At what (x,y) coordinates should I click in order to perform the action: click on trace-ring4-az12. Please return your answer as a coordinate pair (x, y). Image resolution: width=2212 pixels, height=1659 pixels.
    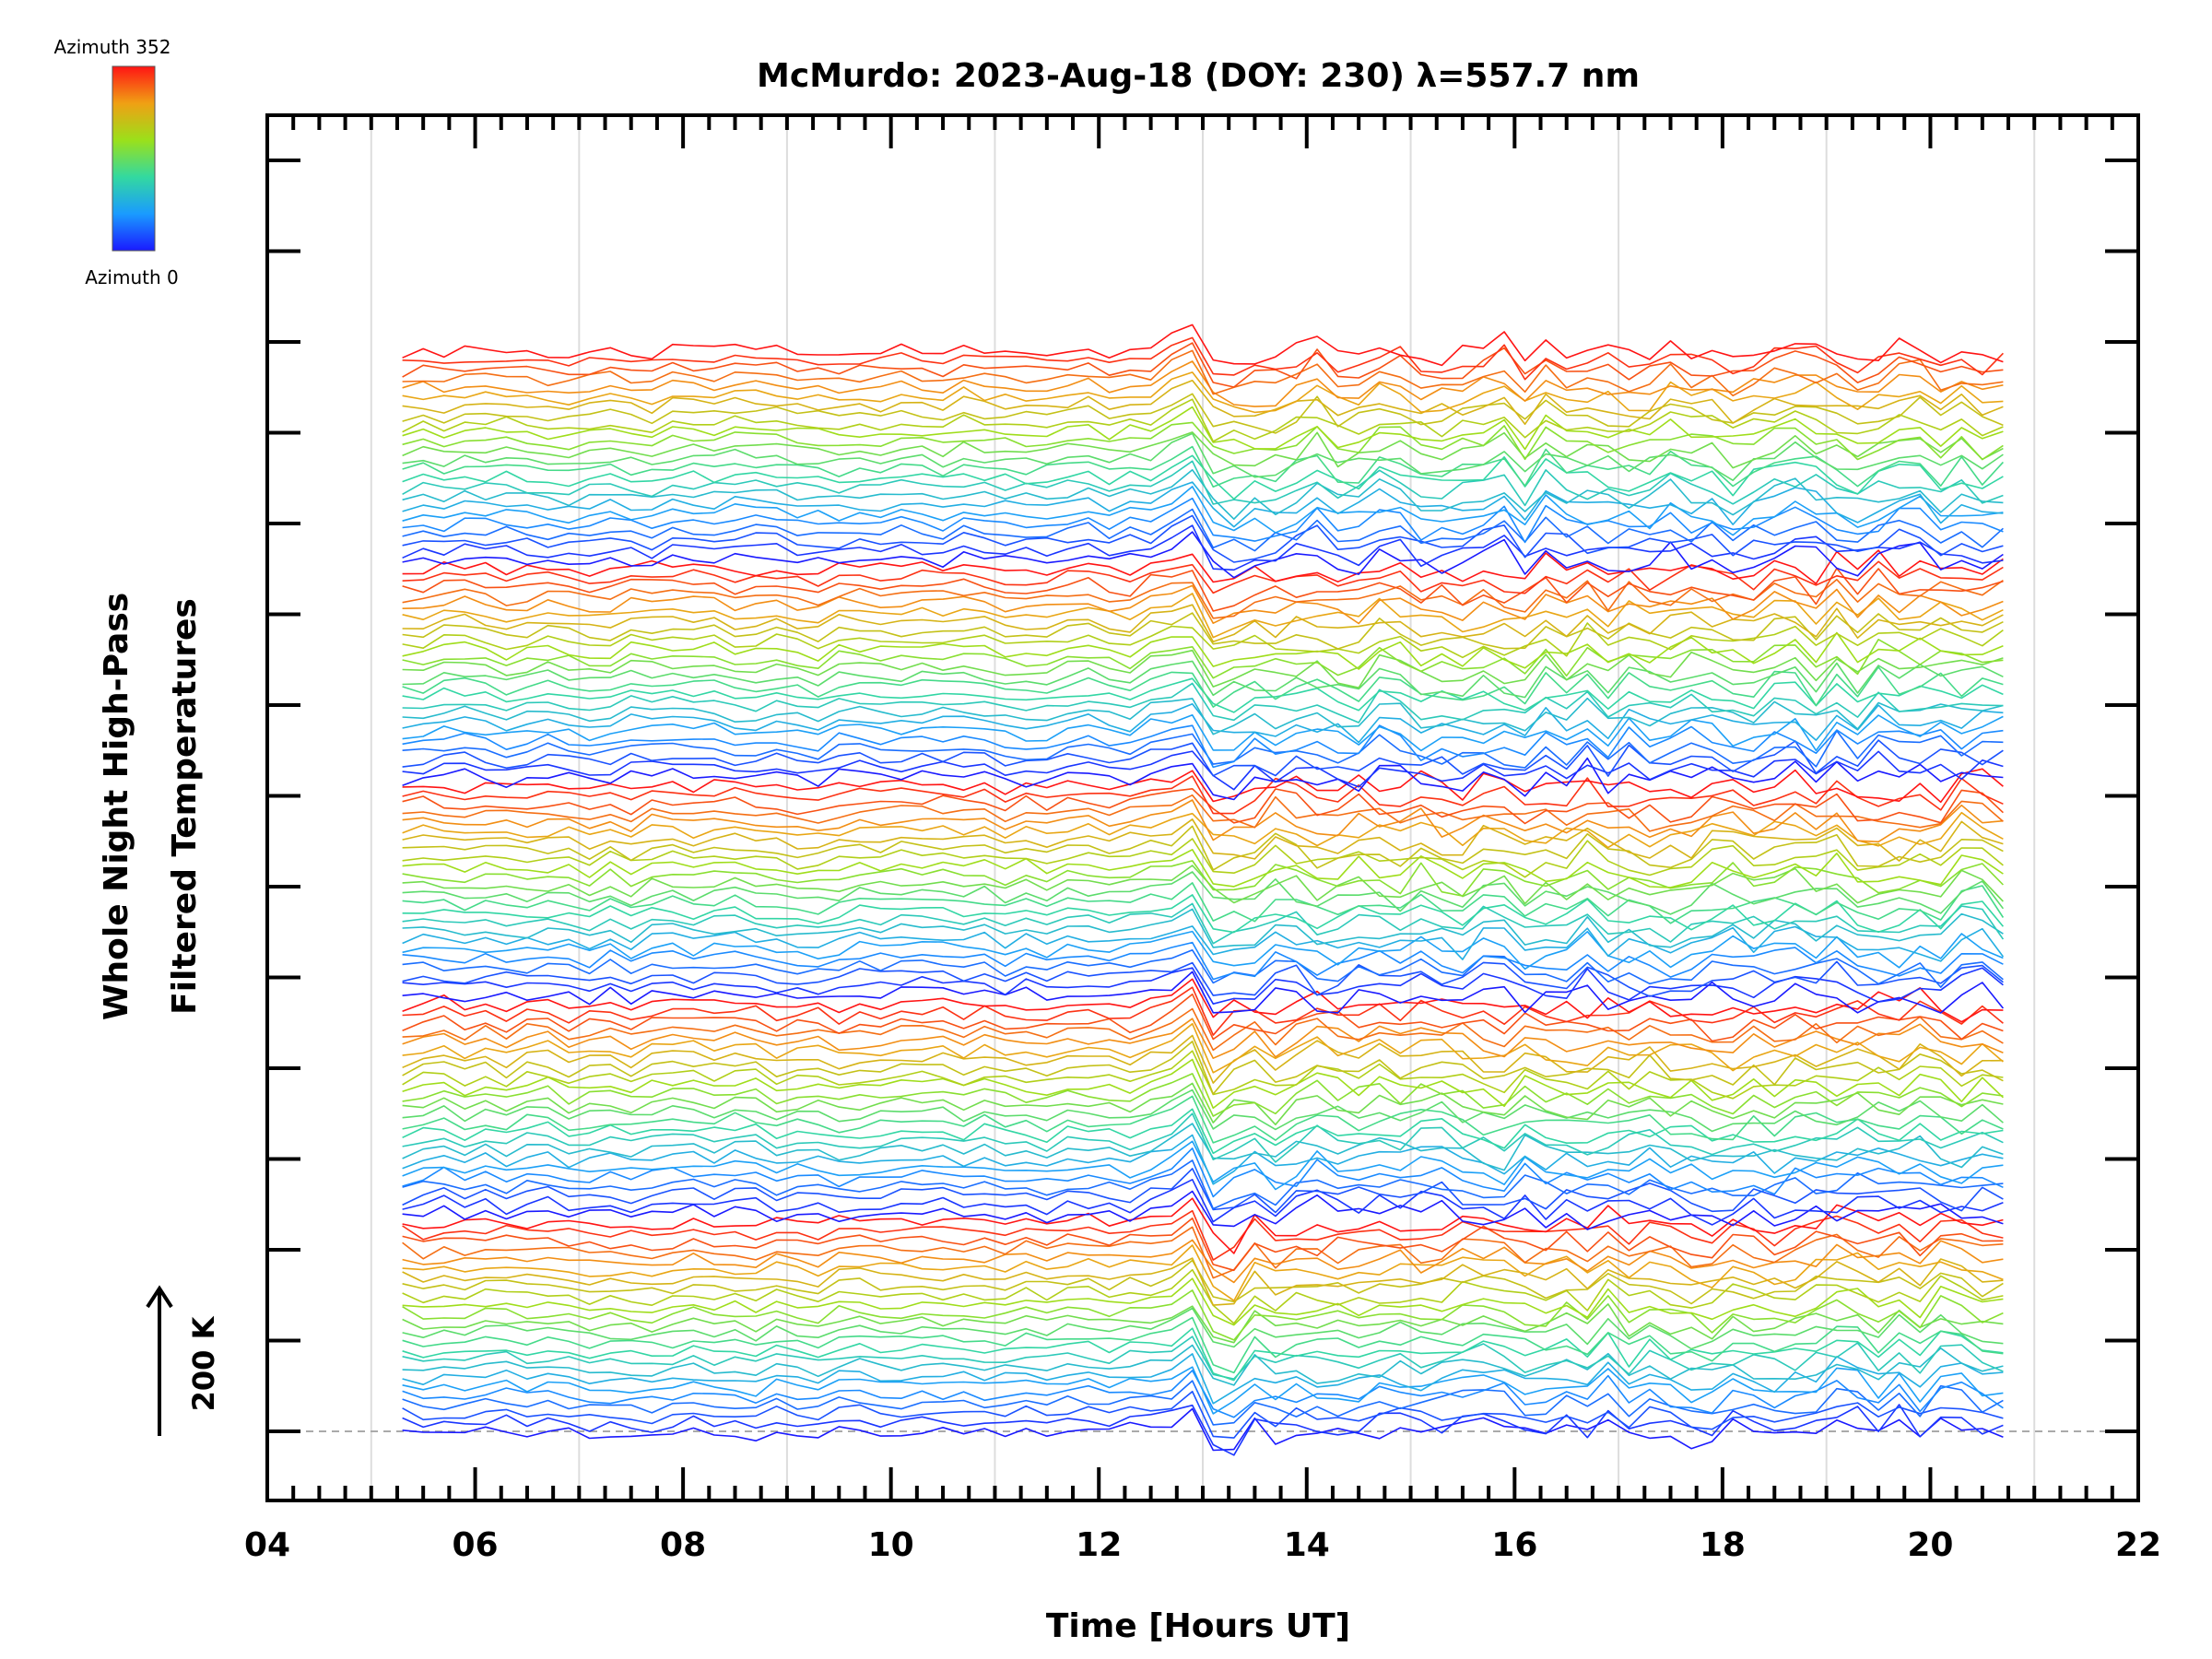
    Looking at the image, I should click on (1203, 450).